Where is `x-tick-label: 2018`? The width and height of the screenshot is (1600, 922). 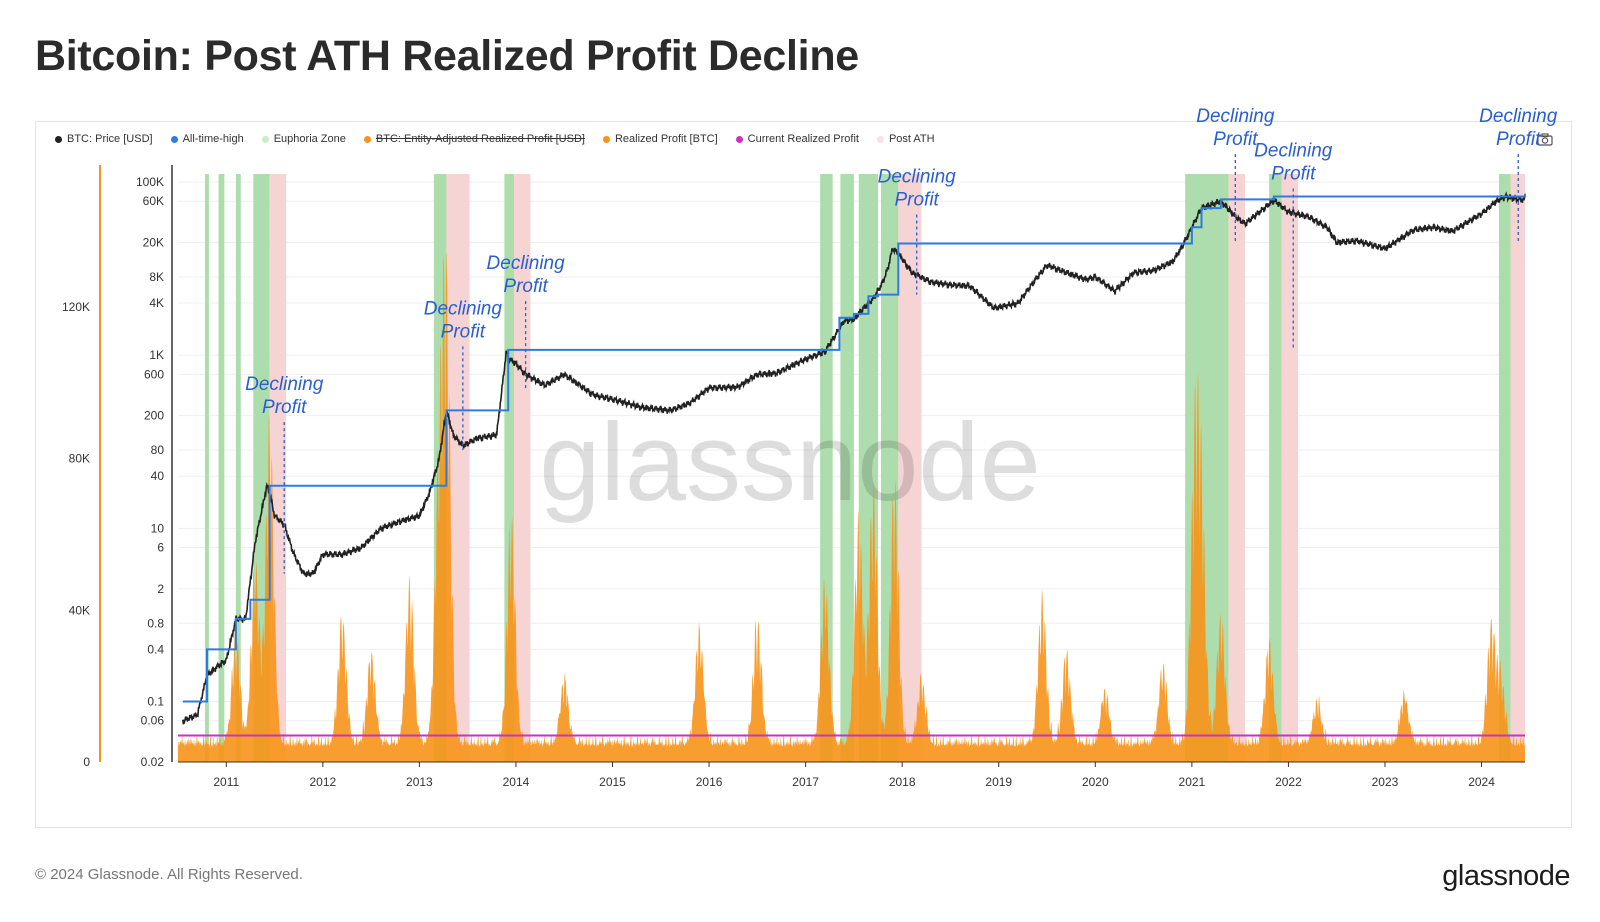 x-tick-label: 2018 is located at coordinates (902, 782).